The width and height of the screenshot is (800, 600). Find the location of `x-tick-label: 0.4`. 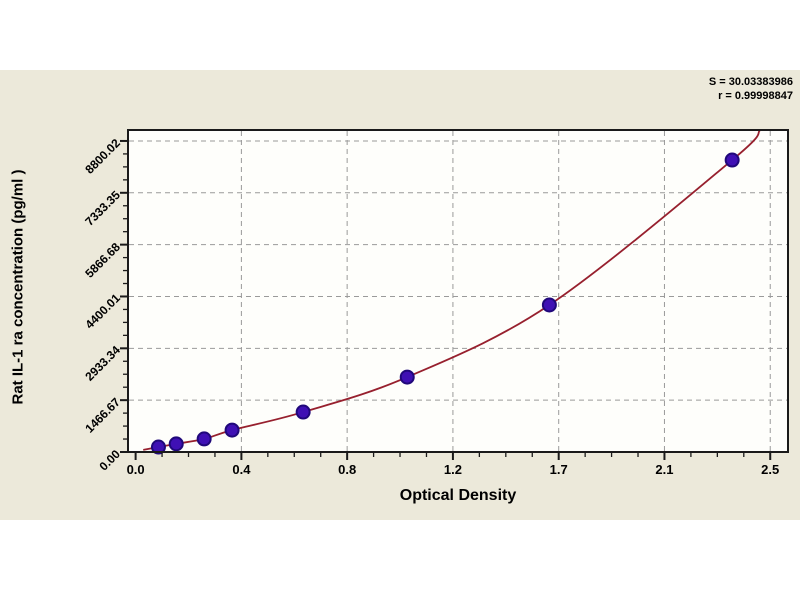

x-tick-label: 0.4 is located at coordinates (241, 469).